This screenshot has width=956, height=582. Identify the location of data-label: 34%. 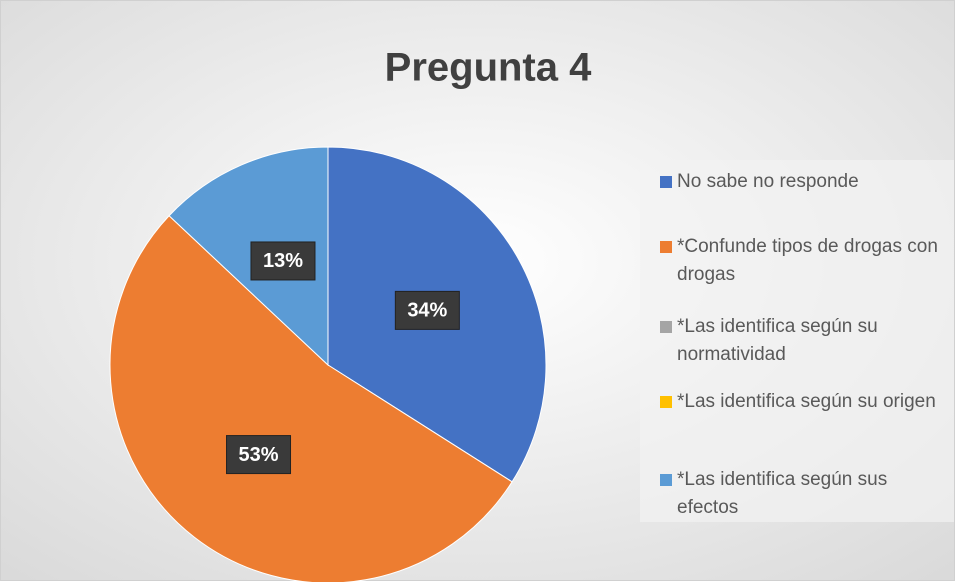
(427, 311).